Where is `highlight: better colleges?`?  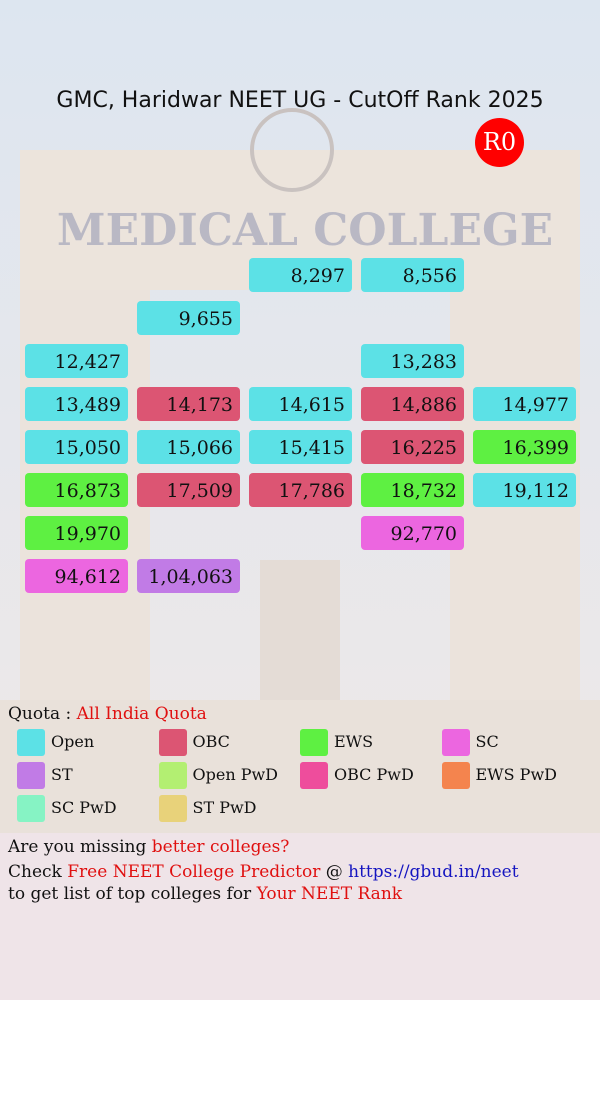
highlight: better colleges? is located at coordinates (220, 847).